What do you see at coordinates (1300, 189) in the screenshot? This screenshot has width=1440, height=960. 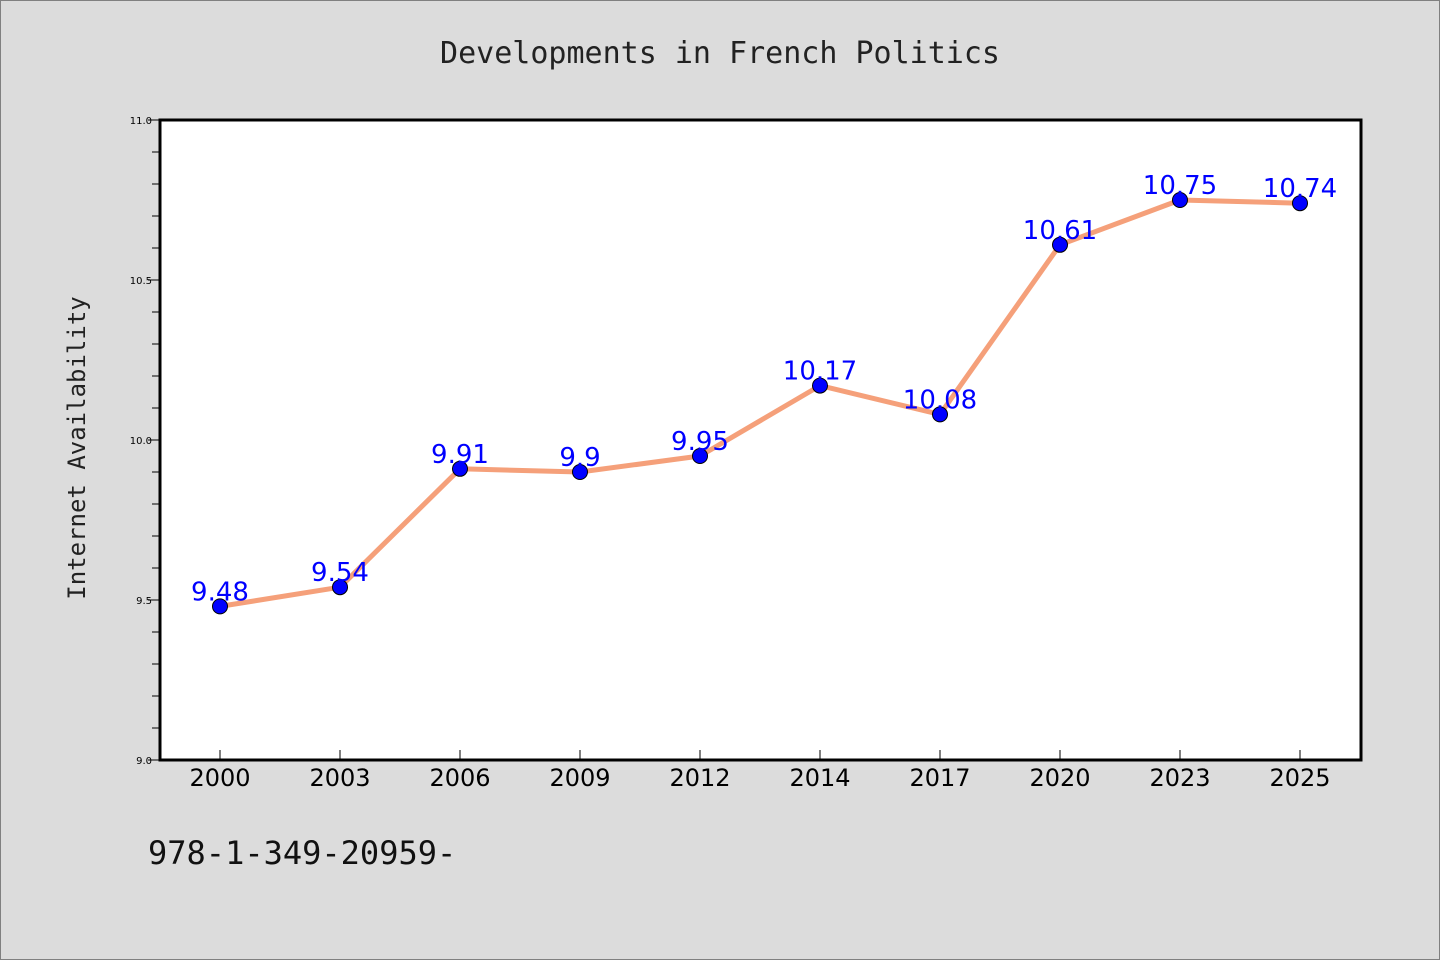 I see `data-label: 10.74` at bounding box center [1300, 189].